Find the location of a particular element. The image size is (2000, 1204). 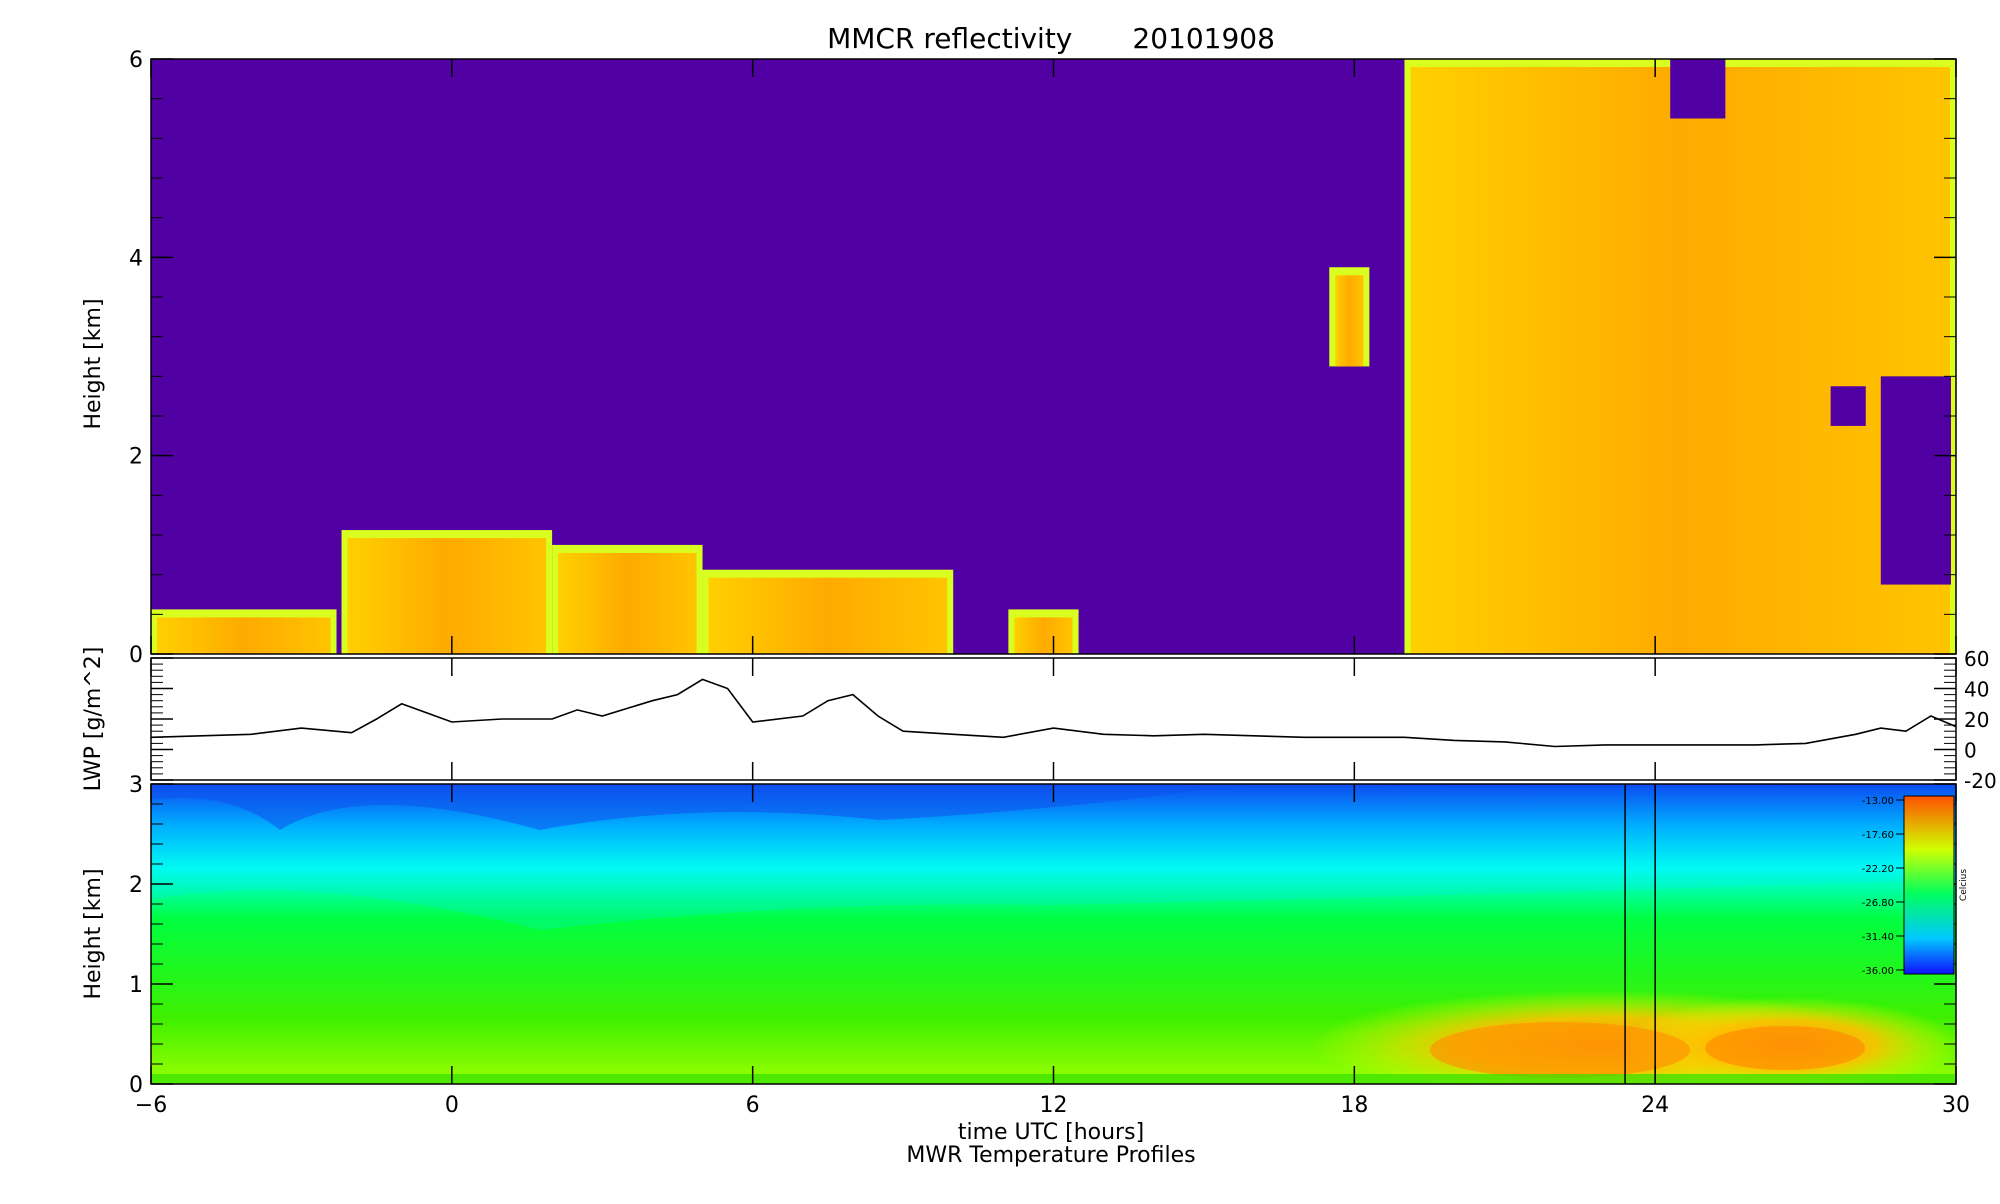

x-tick-label: 0 is located at coordinates (452, 1105).